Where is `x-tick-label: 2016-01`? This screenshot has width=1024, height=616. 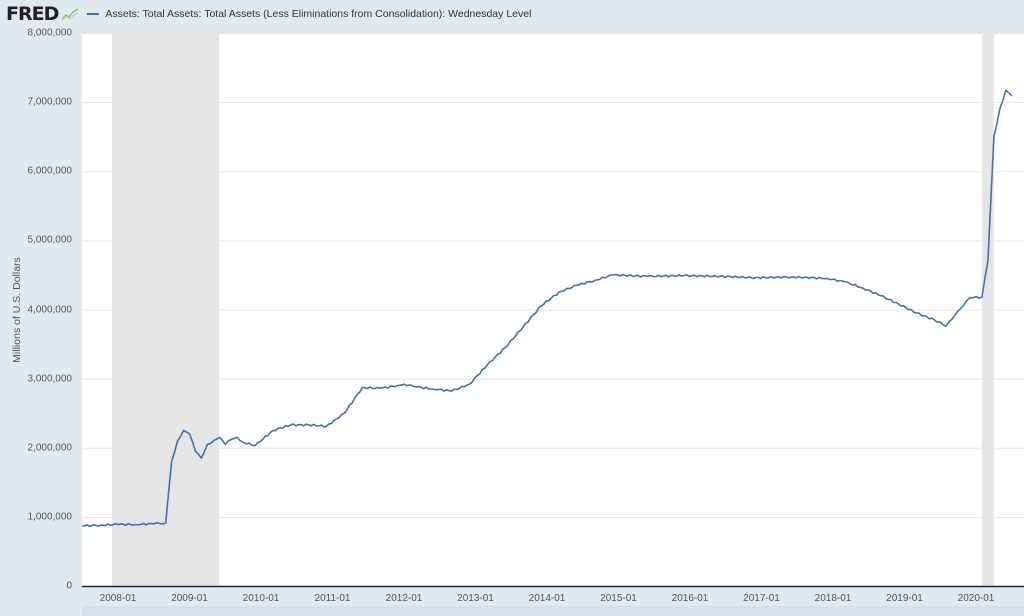 x-tick-label: 2016-01 is located at coordinates (690, 598).